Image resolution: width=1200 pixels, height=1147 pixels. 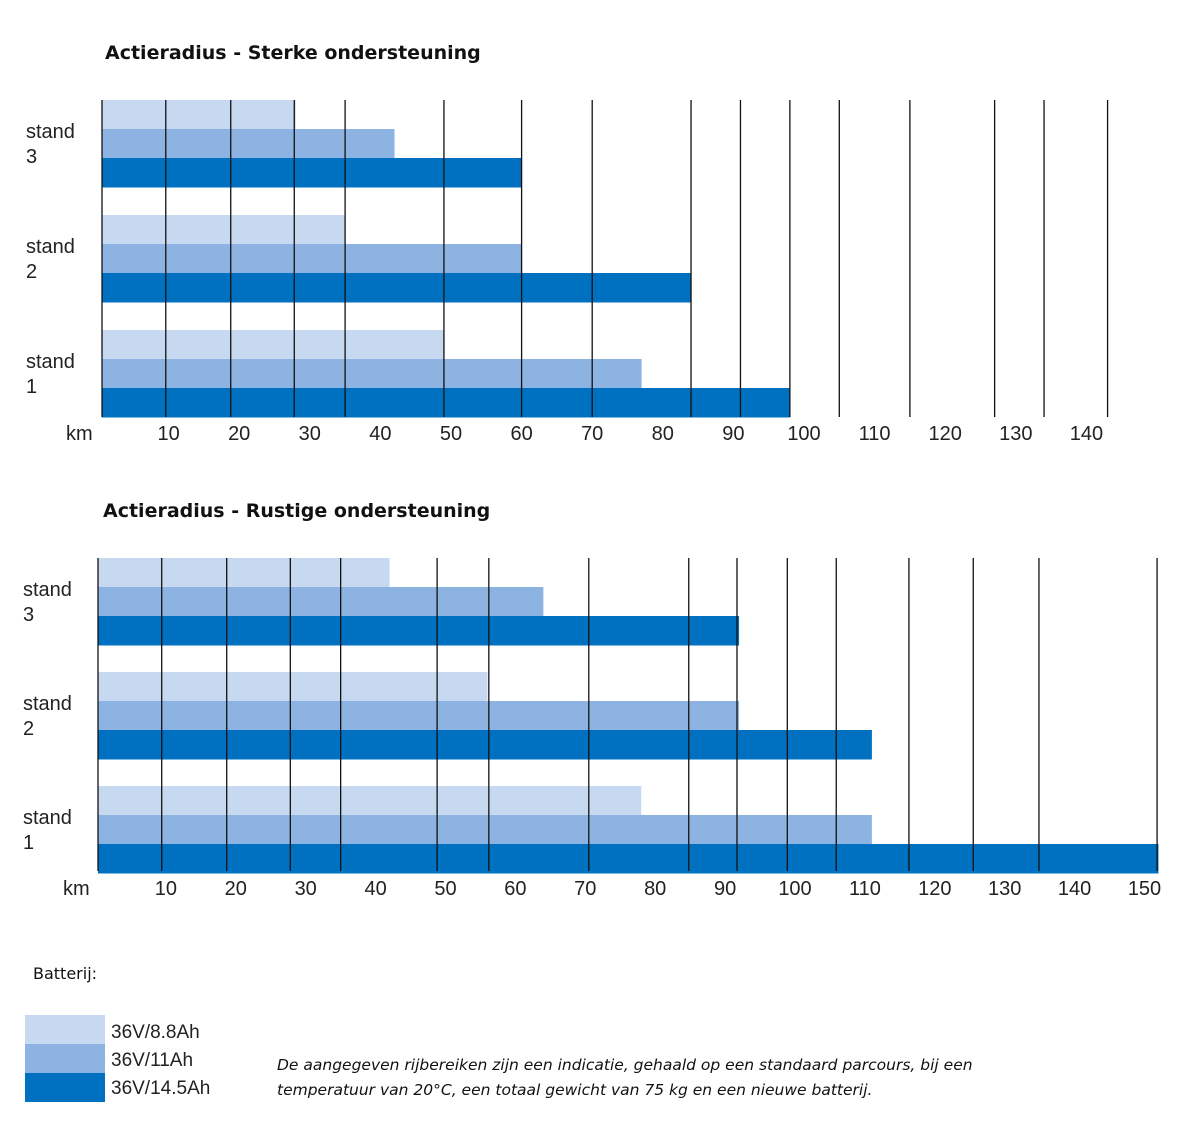 What do you see at coordinates (152, 1060) in the screenshot?
I see `legend-label-11ah: 36V/11Ah` at bounding box center [152, 1060].